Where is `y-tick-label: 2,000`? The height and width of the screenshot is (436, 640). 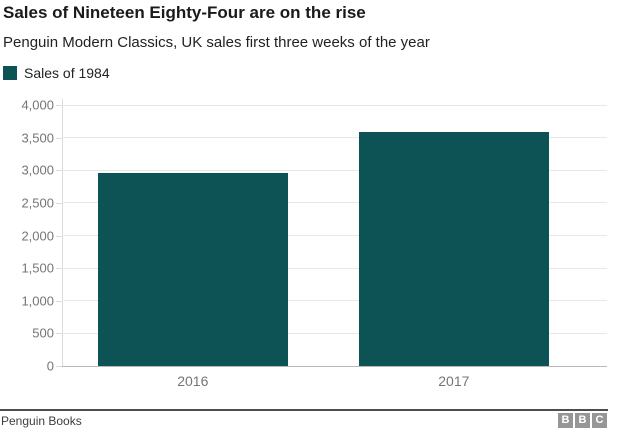
y-tick-label: 2,000 is located at coordinates (37, 235).